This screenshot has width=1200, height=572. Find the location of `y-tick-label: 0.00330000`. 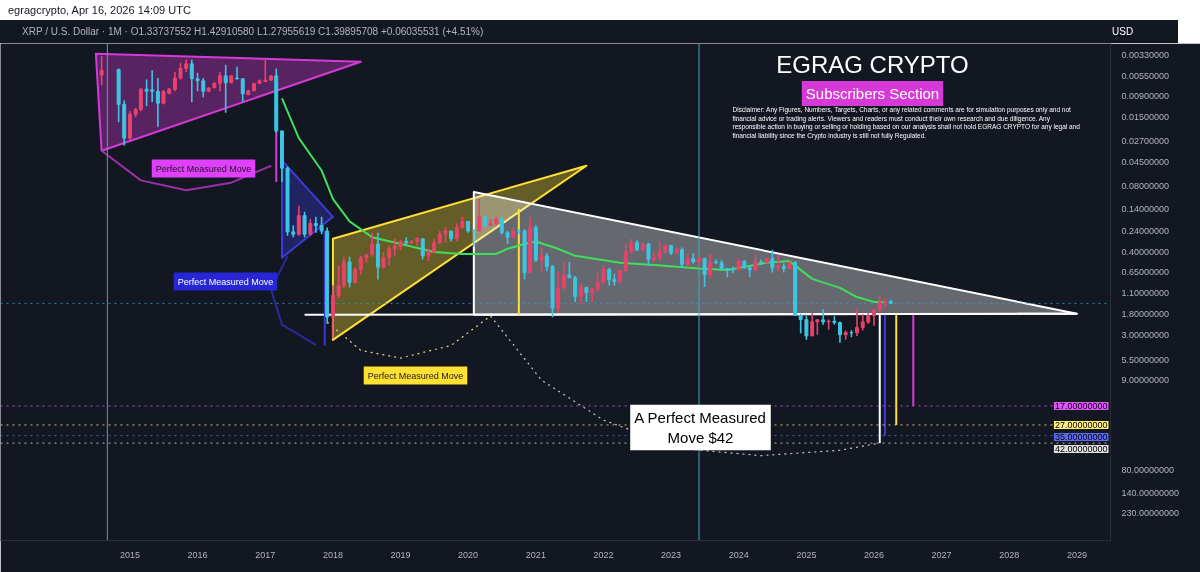

y-tick-label: 0.00330000 is located at coordinates (1145, 54).